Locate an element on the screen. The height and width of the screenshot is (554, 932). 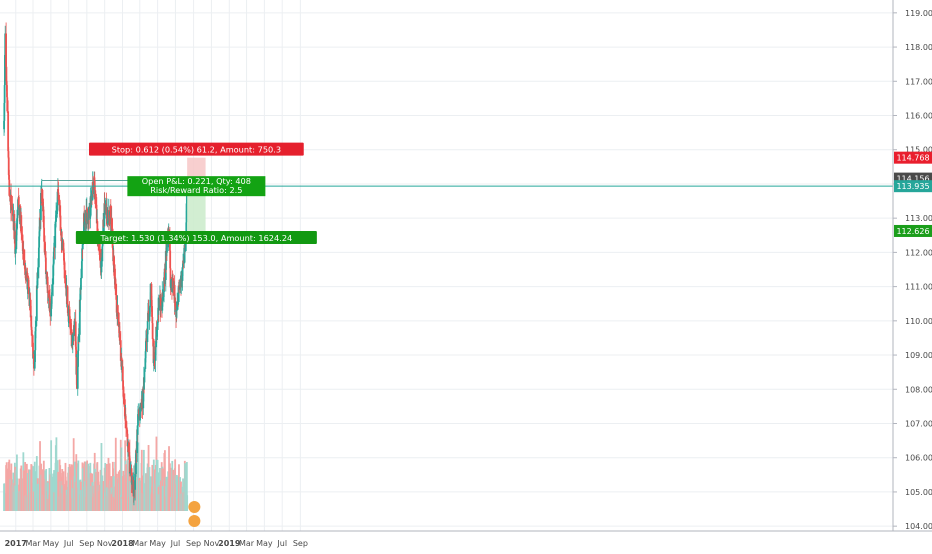
price-tick-label: 107.000 is located at coordinates (918, 423).